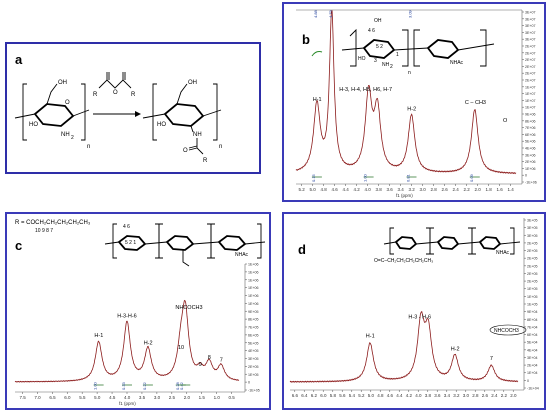  I want to click on b-integral-value-3: 0.09, so click(471, 177).